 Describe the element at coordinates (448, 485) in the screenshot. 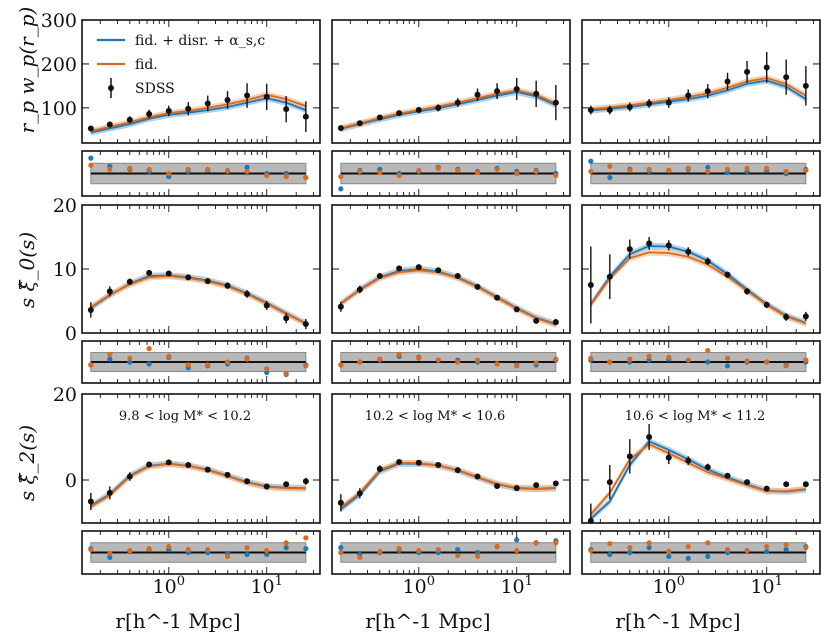

I see `panel-xi2-col2-band-orange` at that location.